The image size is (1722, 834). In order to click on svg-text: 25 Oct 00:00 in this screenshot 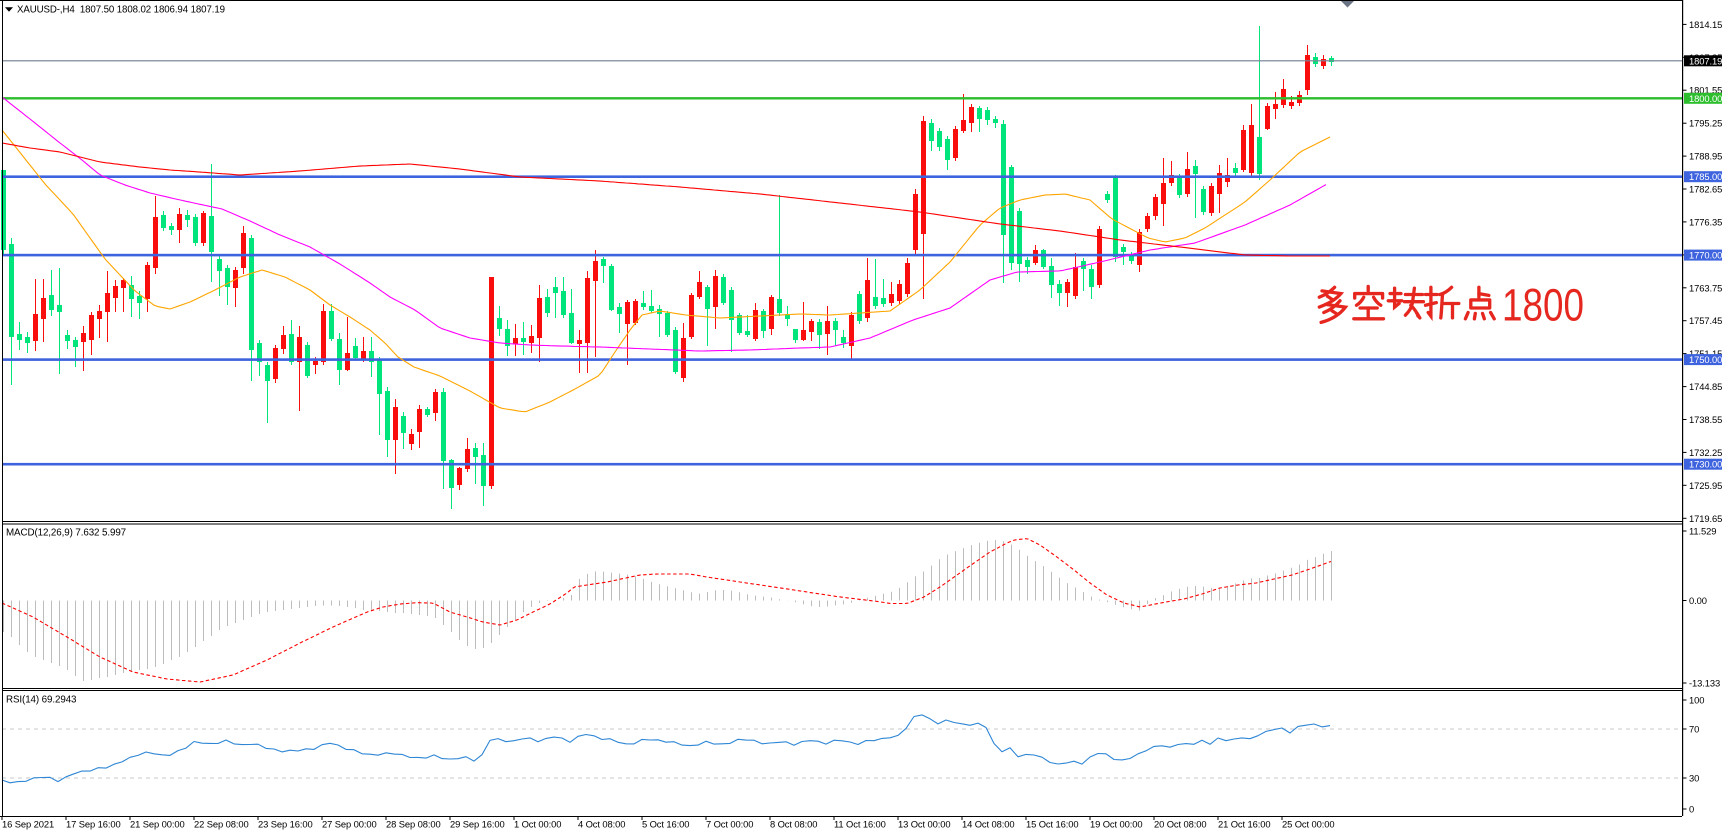, I will do `click(1308, 824)`.